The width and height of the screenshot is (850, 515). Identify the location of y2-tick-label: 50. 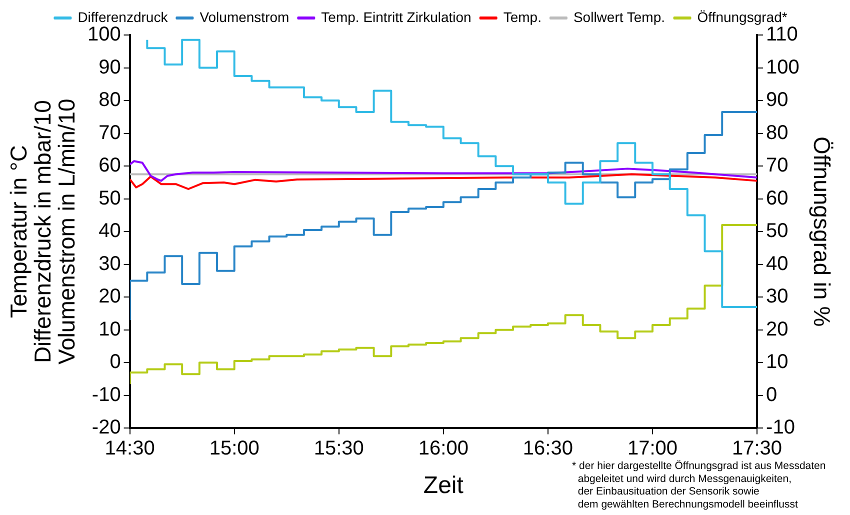
(777, 231).